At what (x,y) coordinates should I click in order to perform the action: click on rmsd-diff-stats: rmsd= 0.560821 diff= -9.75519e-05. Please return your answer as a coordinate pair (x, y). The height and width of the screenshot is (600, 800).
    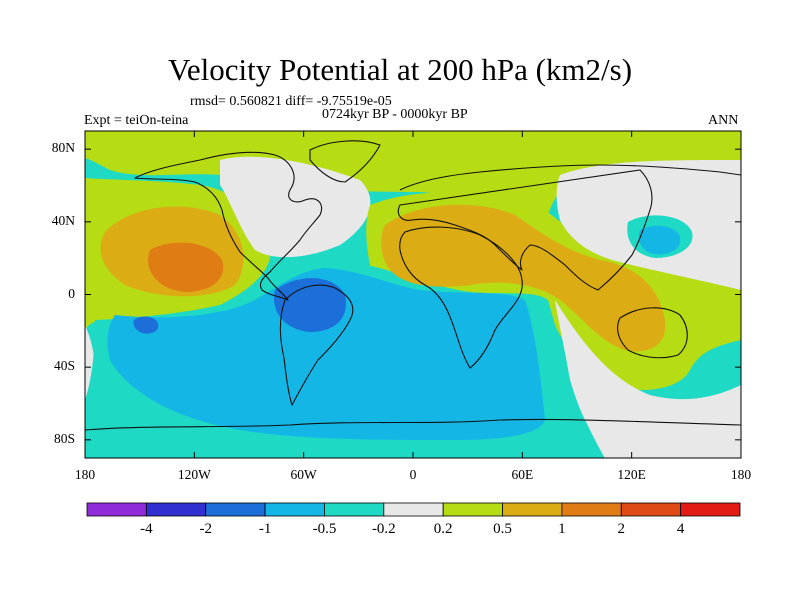
    Looking at the image, I should click on (291, 101).